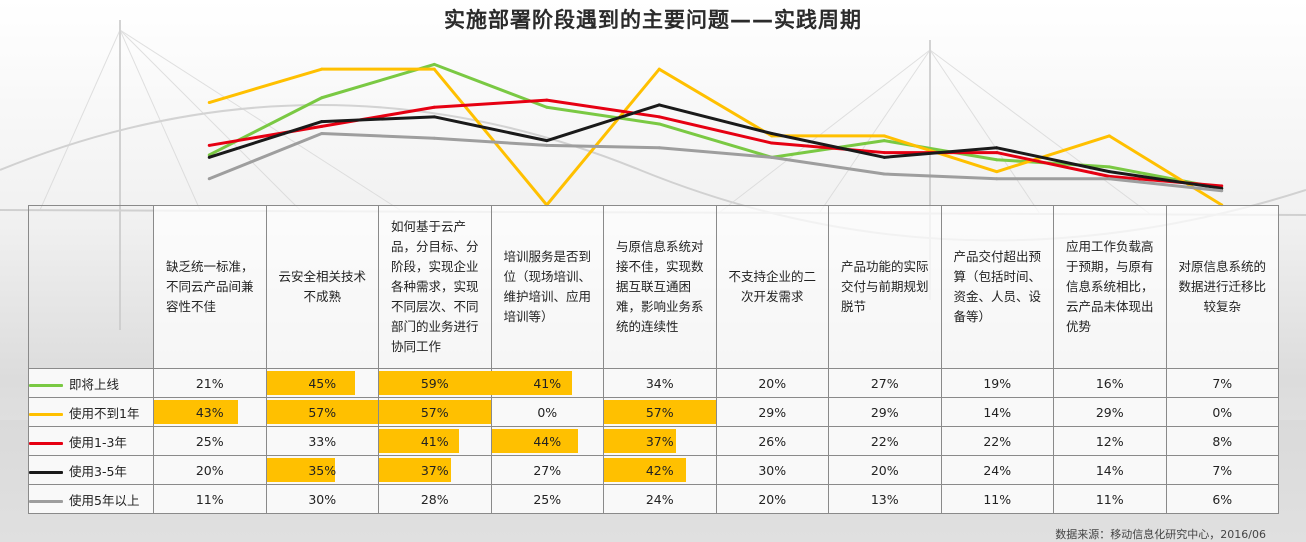  I want to click on cell-value: 57%, so click(659, 412).